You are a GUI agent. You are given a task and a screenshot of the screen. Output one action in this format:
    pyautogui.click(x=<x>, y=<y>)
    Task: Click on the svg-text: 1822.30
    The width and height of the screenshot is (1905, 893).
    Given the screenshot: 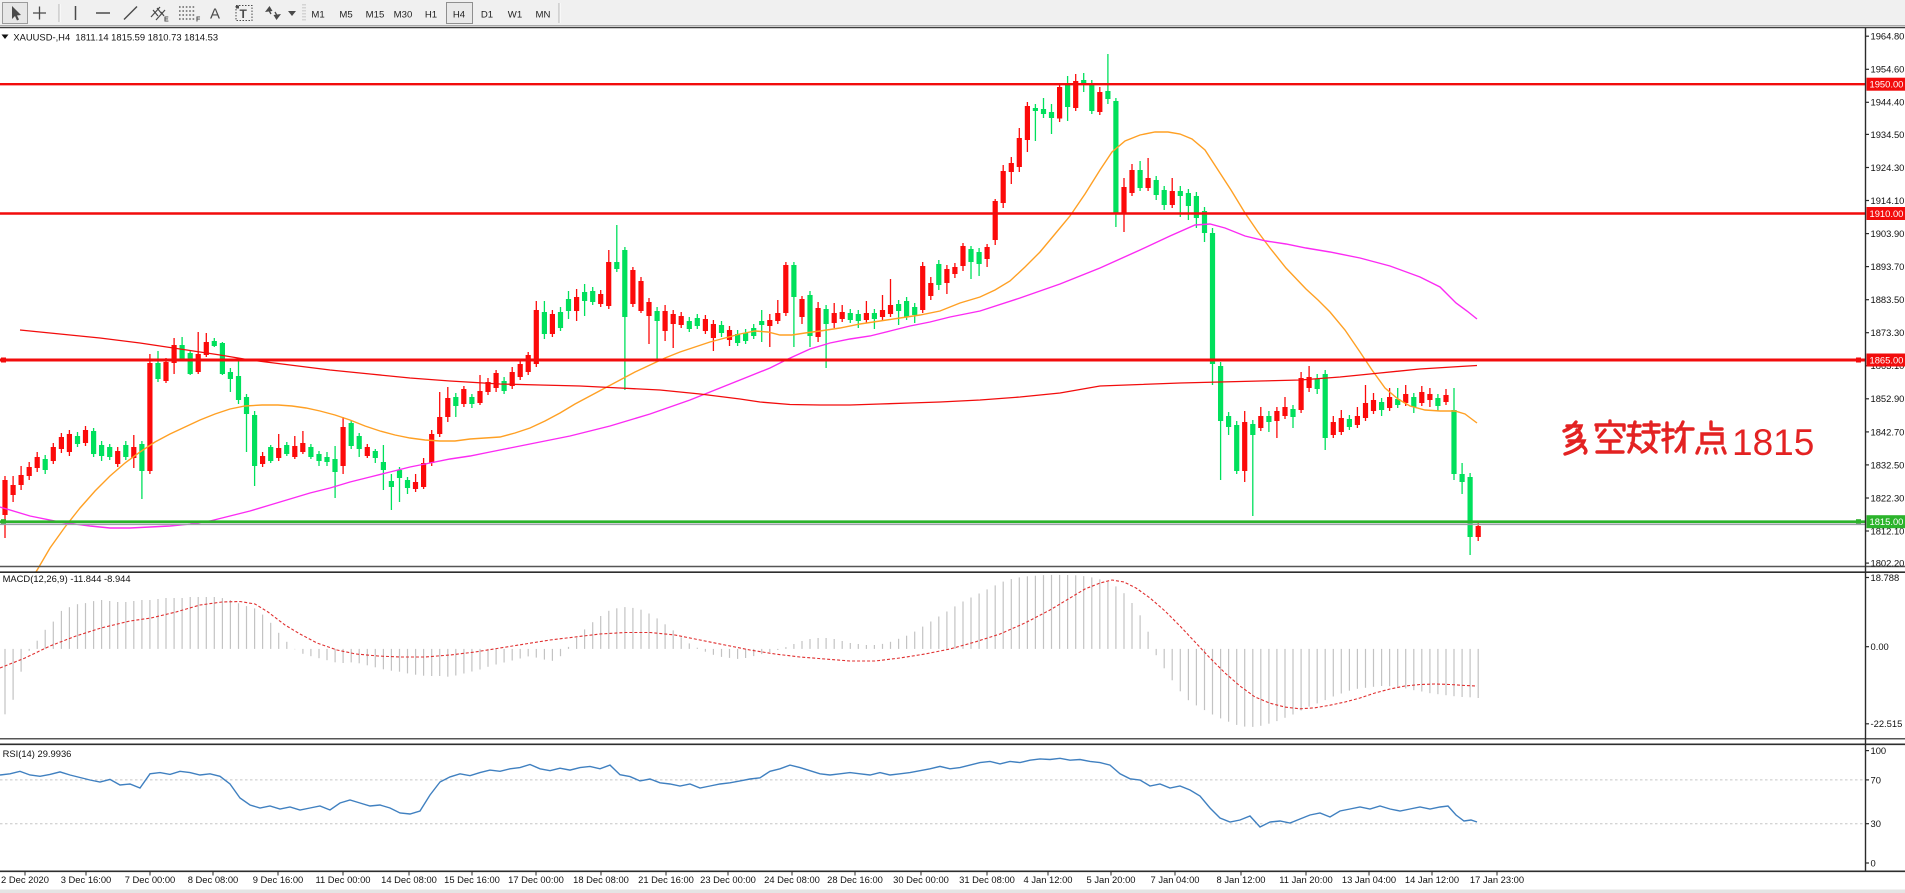 What is the action you would take?
    pyautogui.click(x=1888, y=497)
    